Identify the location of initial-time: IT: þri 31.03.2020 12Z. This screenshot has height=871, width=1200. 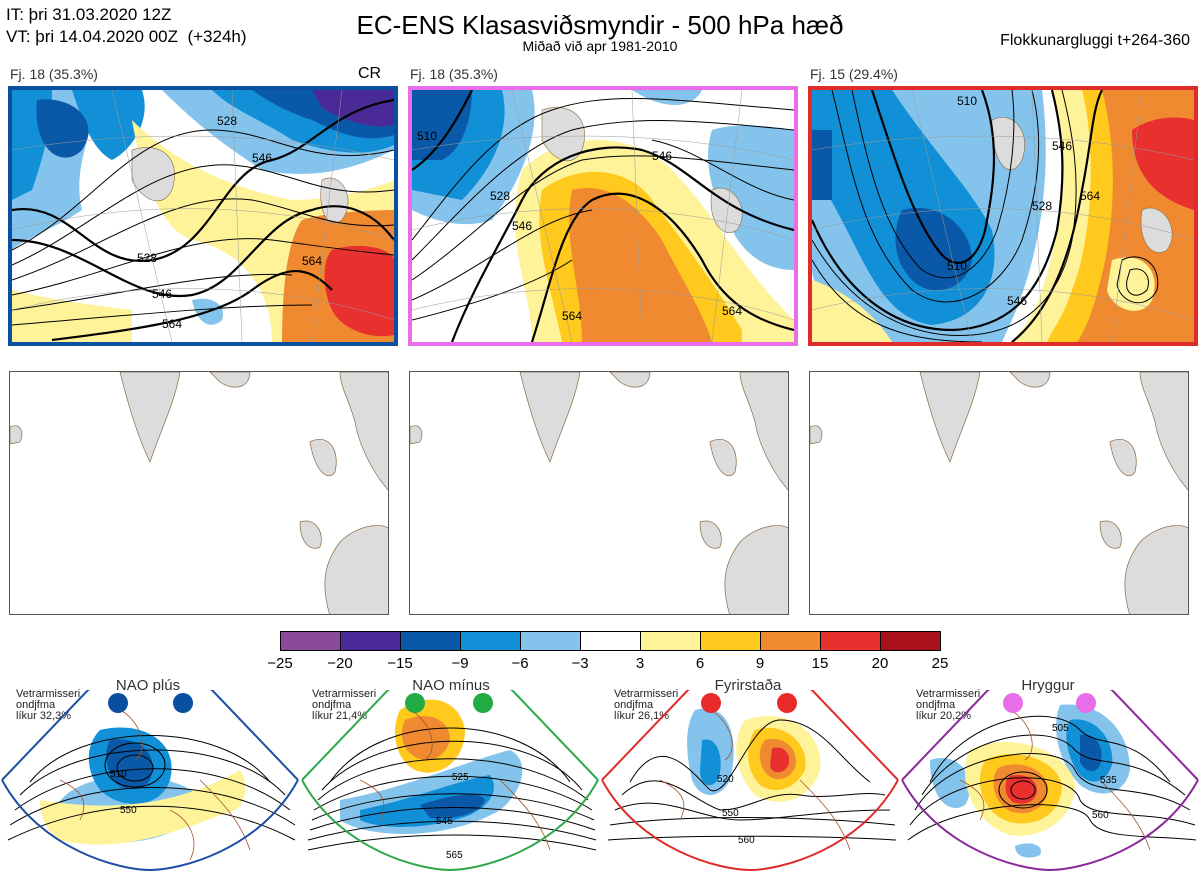
(89, 14).